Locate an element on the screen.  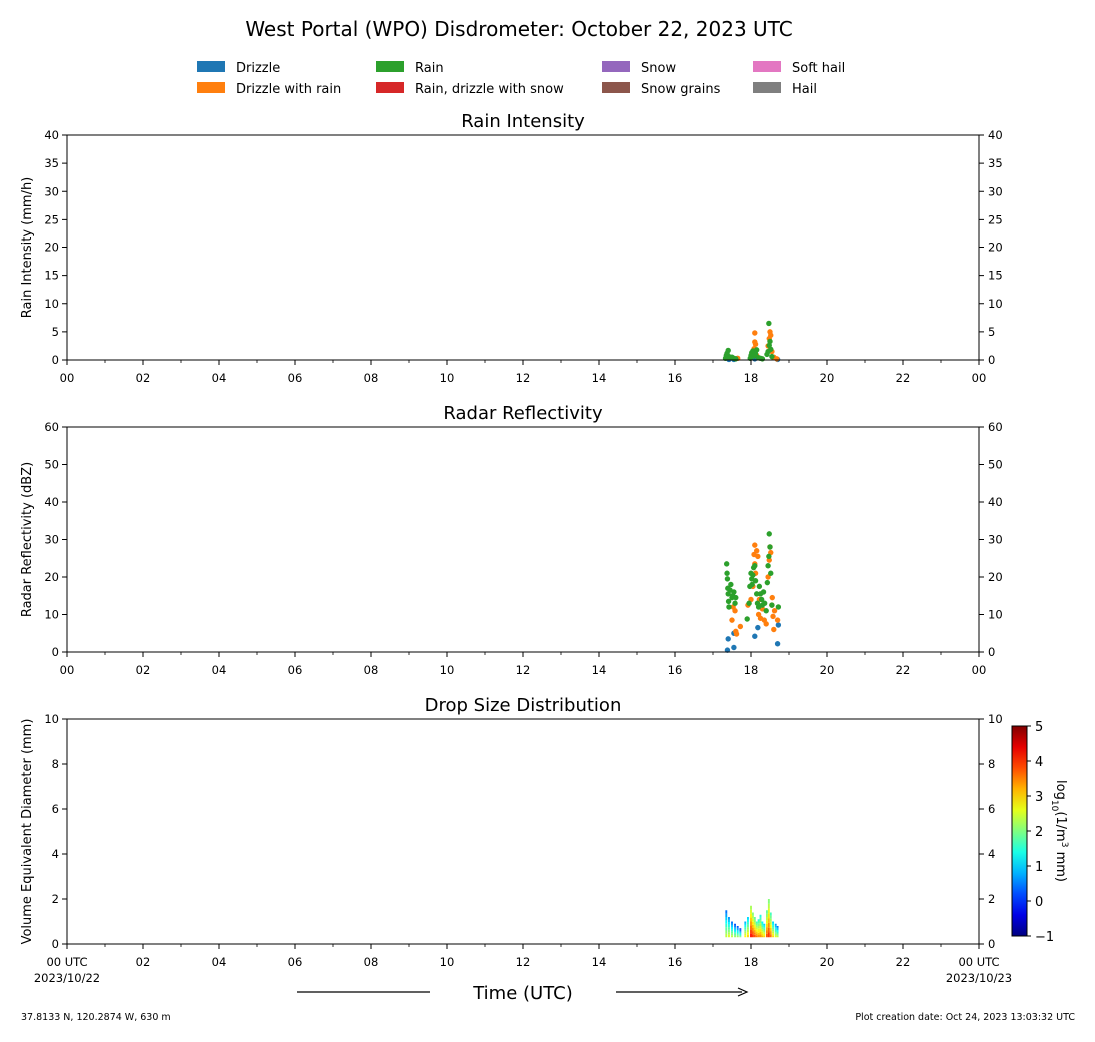
panel-title: Rain Intensity is located at coordinates (523, 121).